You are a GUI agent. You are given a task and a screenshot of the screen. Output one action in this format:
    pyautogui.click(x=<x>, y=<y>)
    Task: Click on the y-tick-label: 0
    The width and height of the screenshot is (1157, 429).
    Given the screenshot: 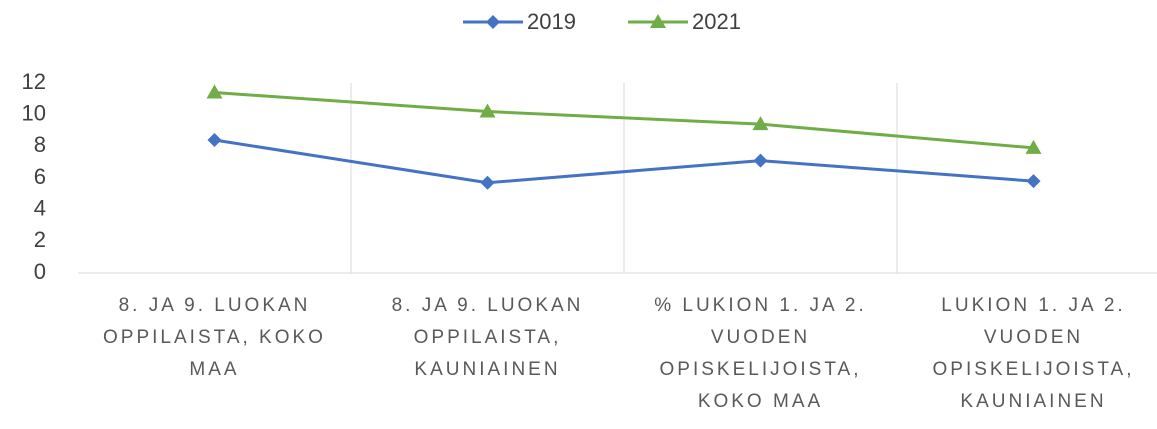 What is the action you would take?
    pyautogui.click(x=40, y=271)
    